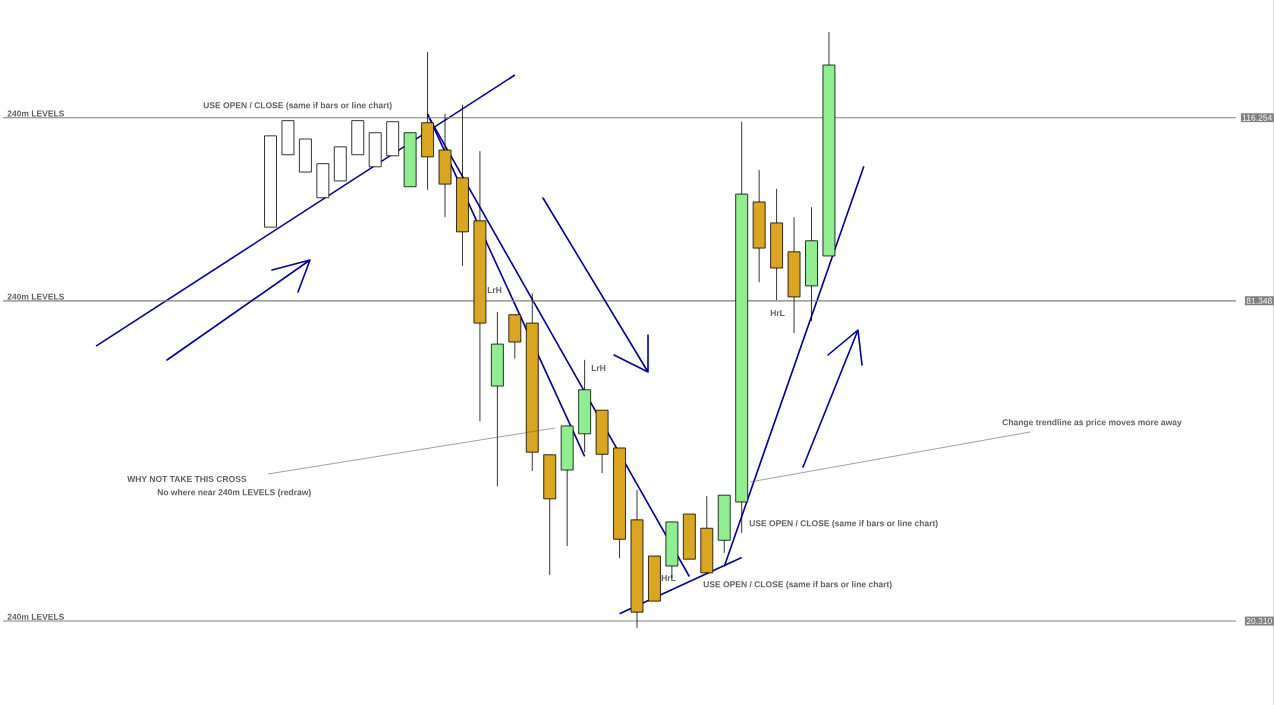  Describe the element at coordinates (1092, 423) in the screenshot. I see `annotation: Change trendline as price moves more away` at that location.